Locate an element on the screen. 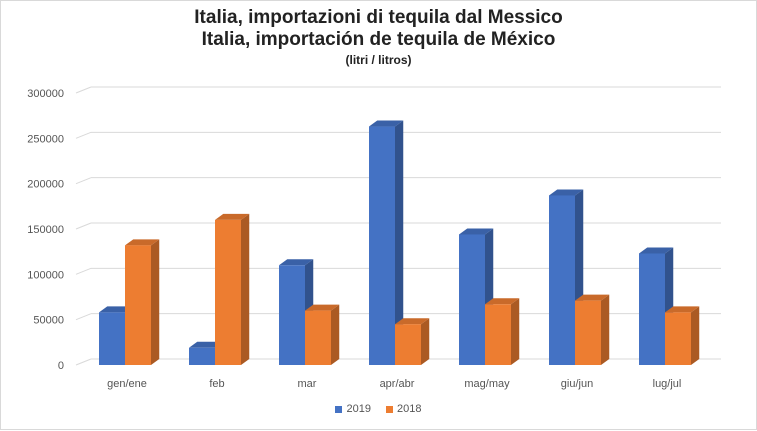 This screenshot has height=431, width=757. x-tick-label: mar is located at coordinates (307, 384).